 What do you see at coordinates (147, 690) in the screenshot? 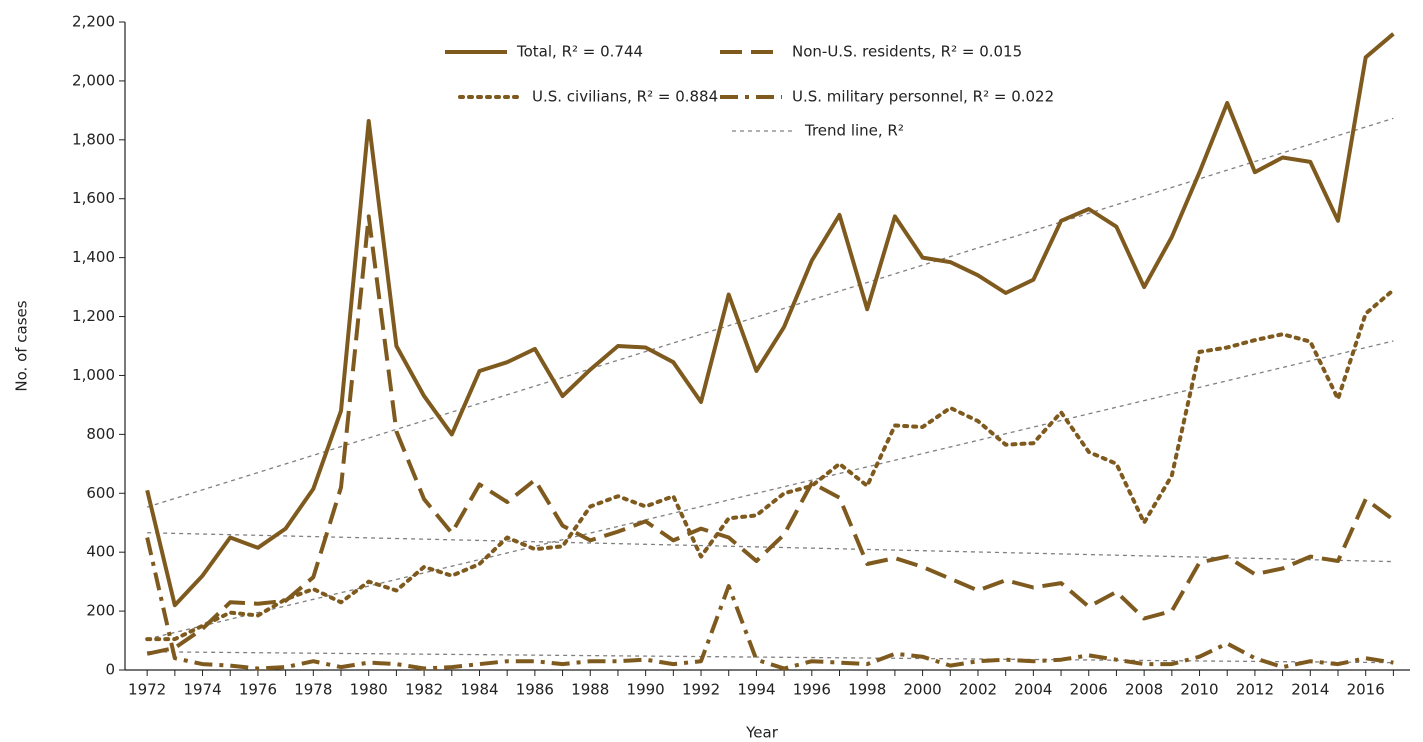
I see `x-tick-label: 1972` at bounding box center [147, 690].